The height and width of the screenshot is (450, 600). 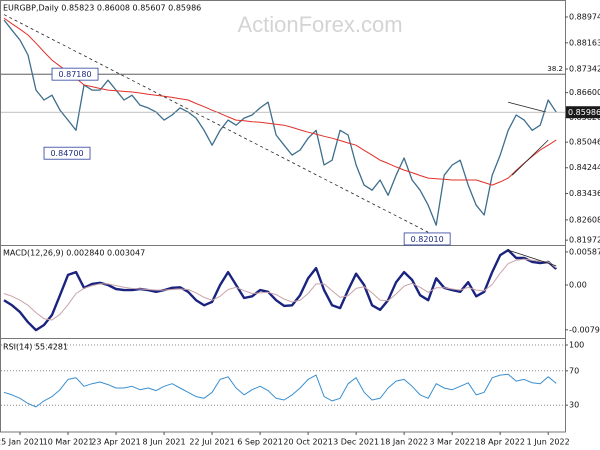 I want to click on watermark: ActionForex.com, so click(x=319, y=24).